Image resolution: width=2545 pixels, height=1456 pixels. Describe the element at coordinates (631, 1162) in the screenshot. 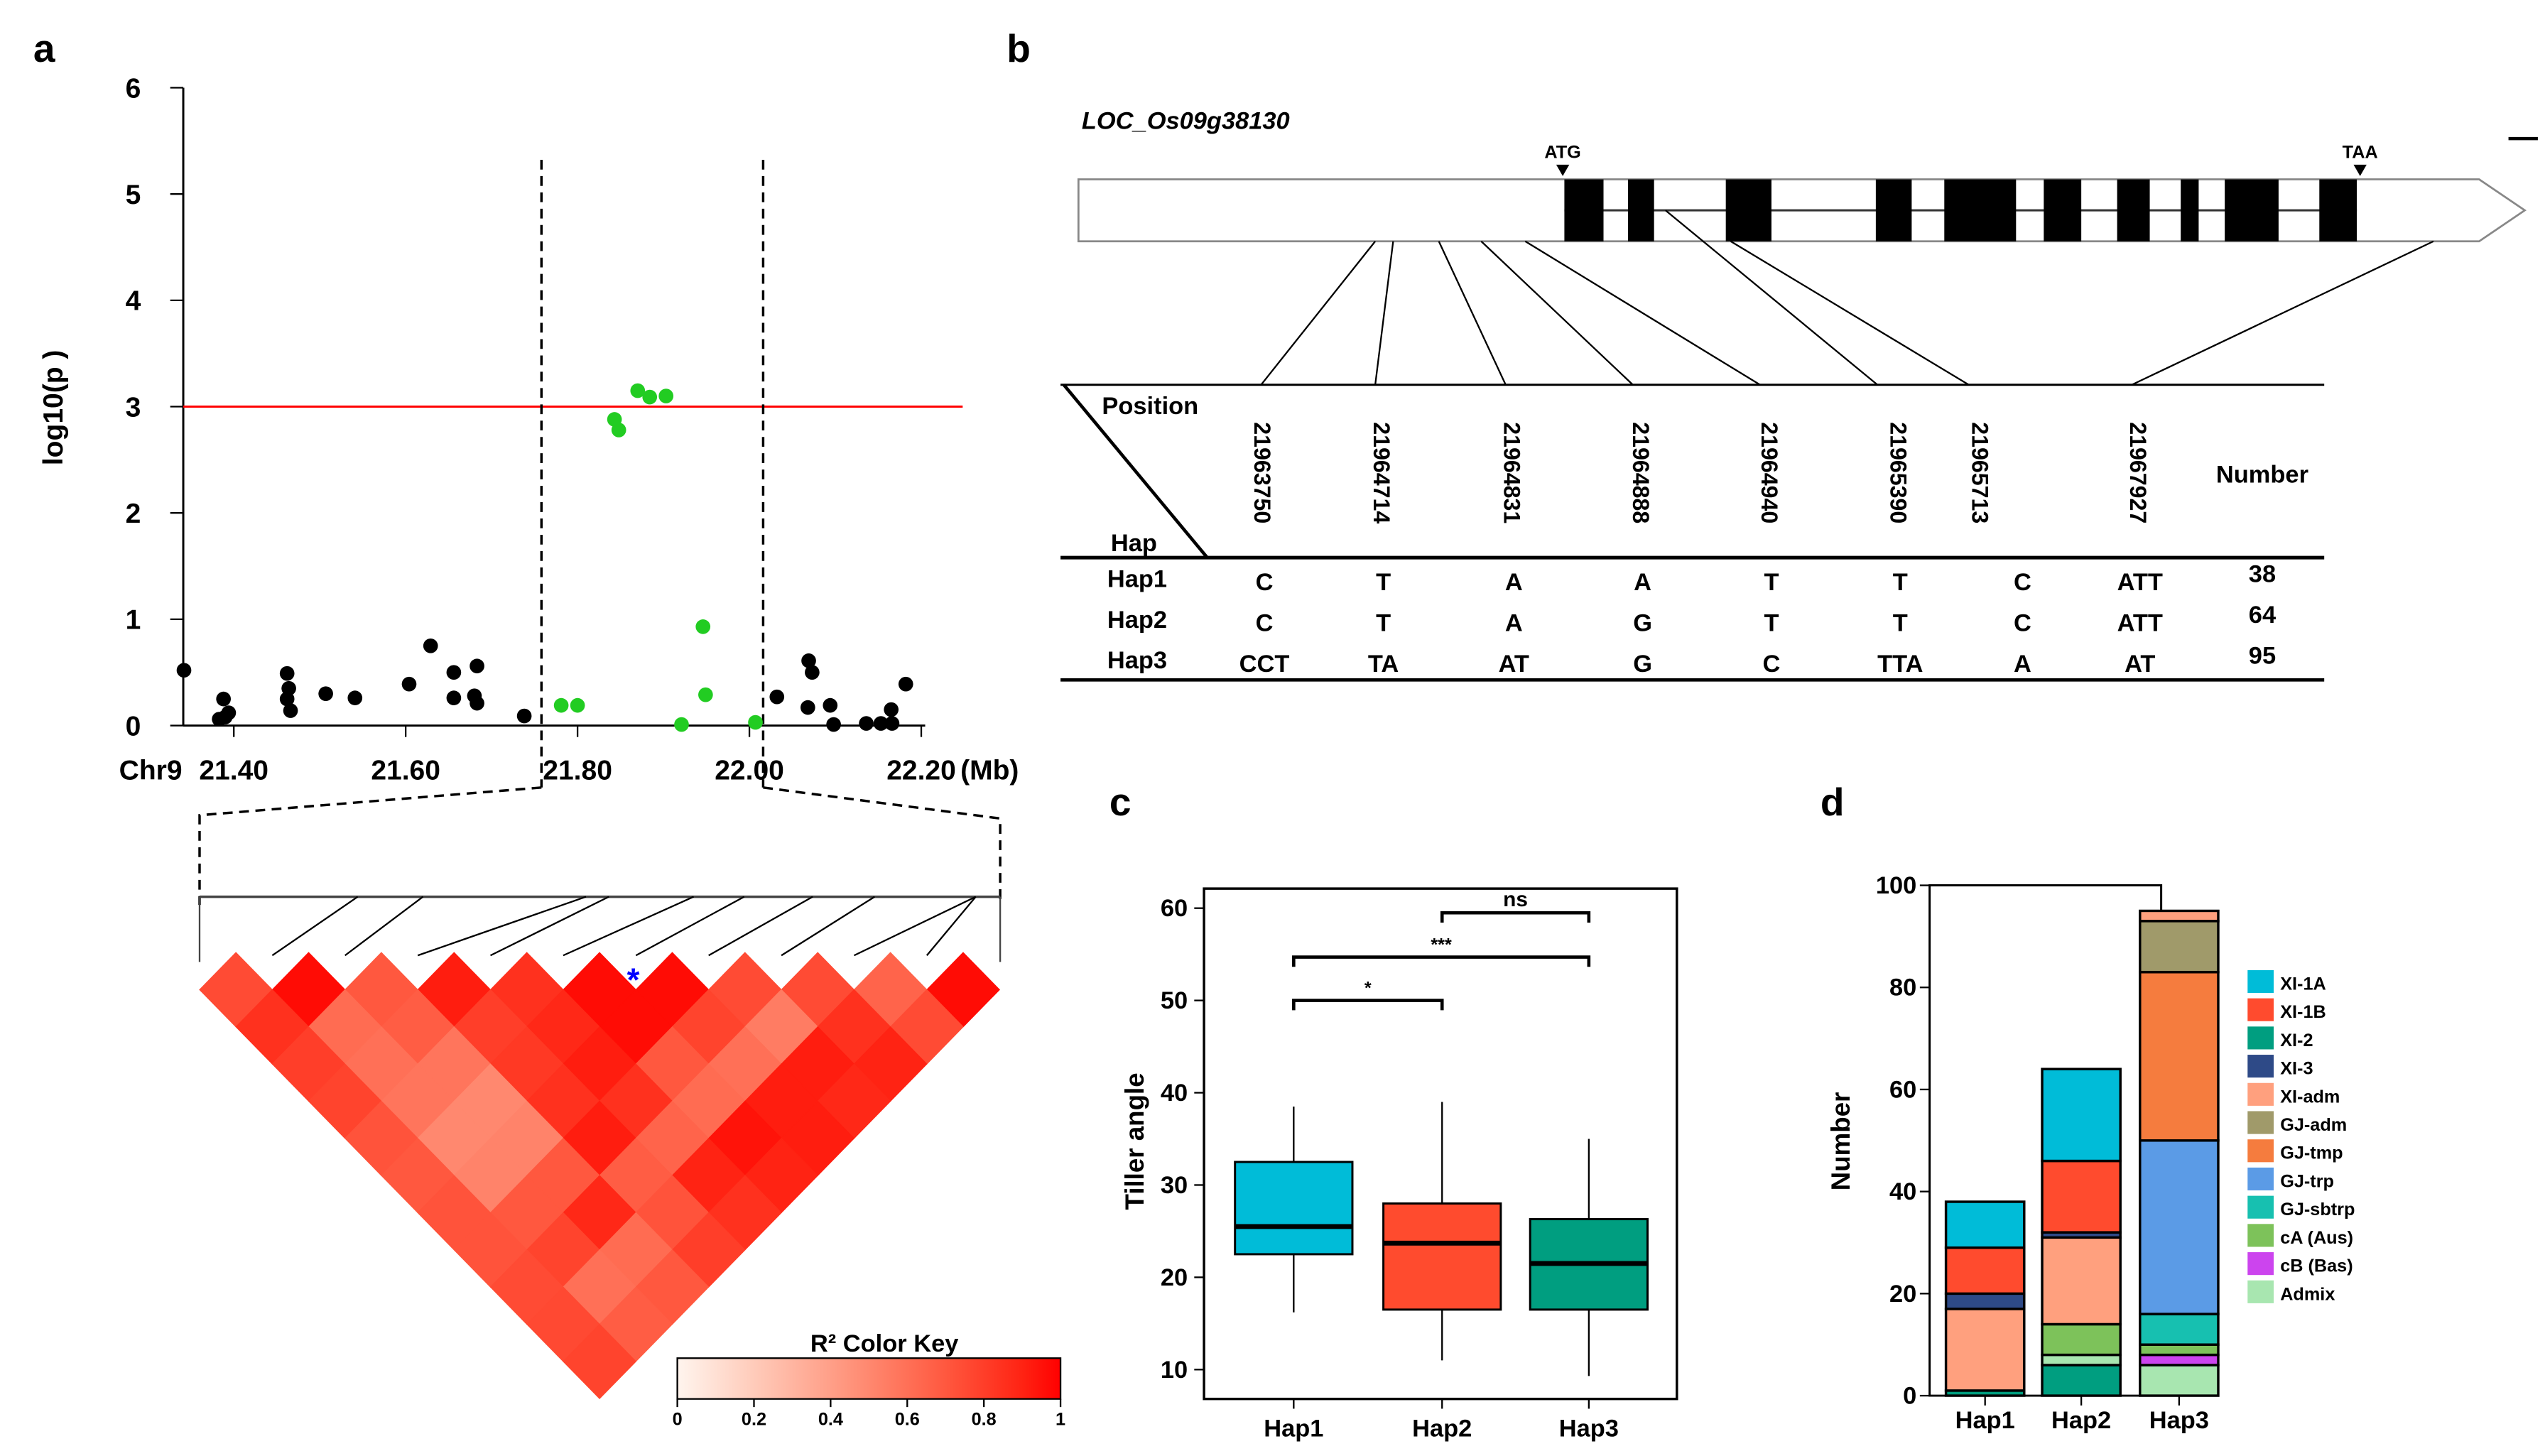

I see `ld-heatmap: * R² Color Key 0 0.2 0.4 0.6 0.8 1` at that location.